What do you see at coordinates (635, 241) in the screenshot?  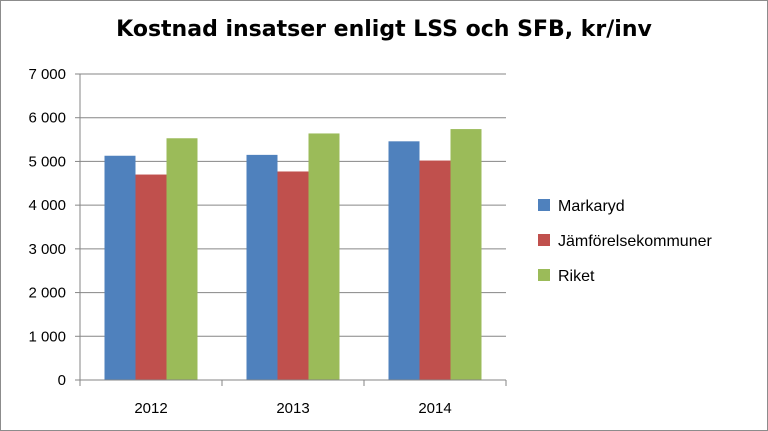 I see `legend-label: Jämförelsekommuner` at bounding box center [635, 241].